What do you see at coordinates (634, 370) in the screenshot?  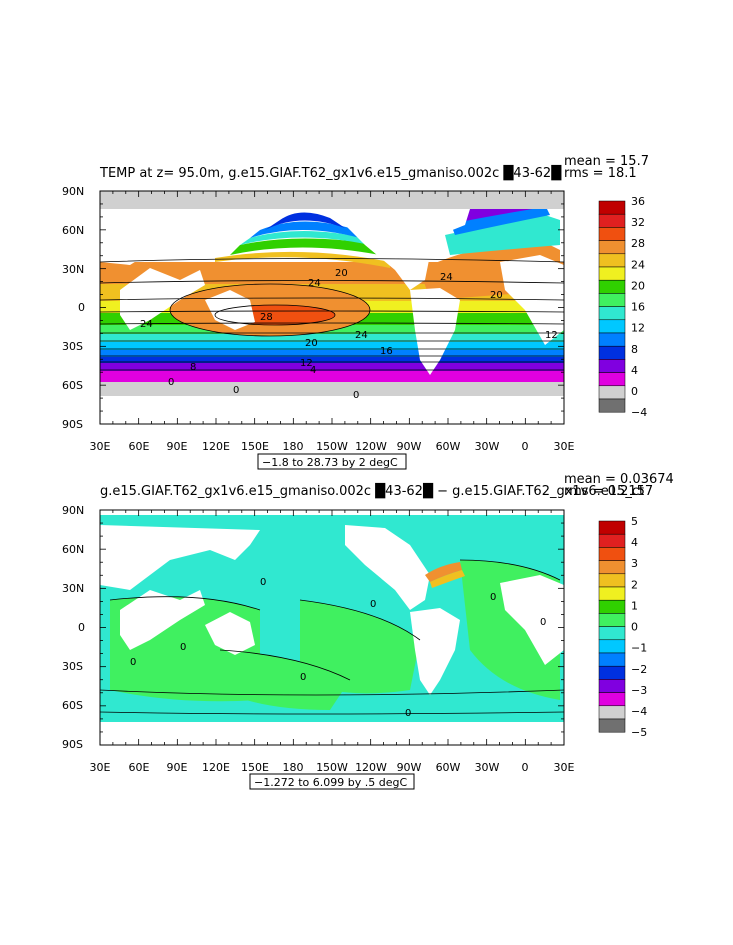 I see `colorbar-label: 4` at bounding box center [634, 370].